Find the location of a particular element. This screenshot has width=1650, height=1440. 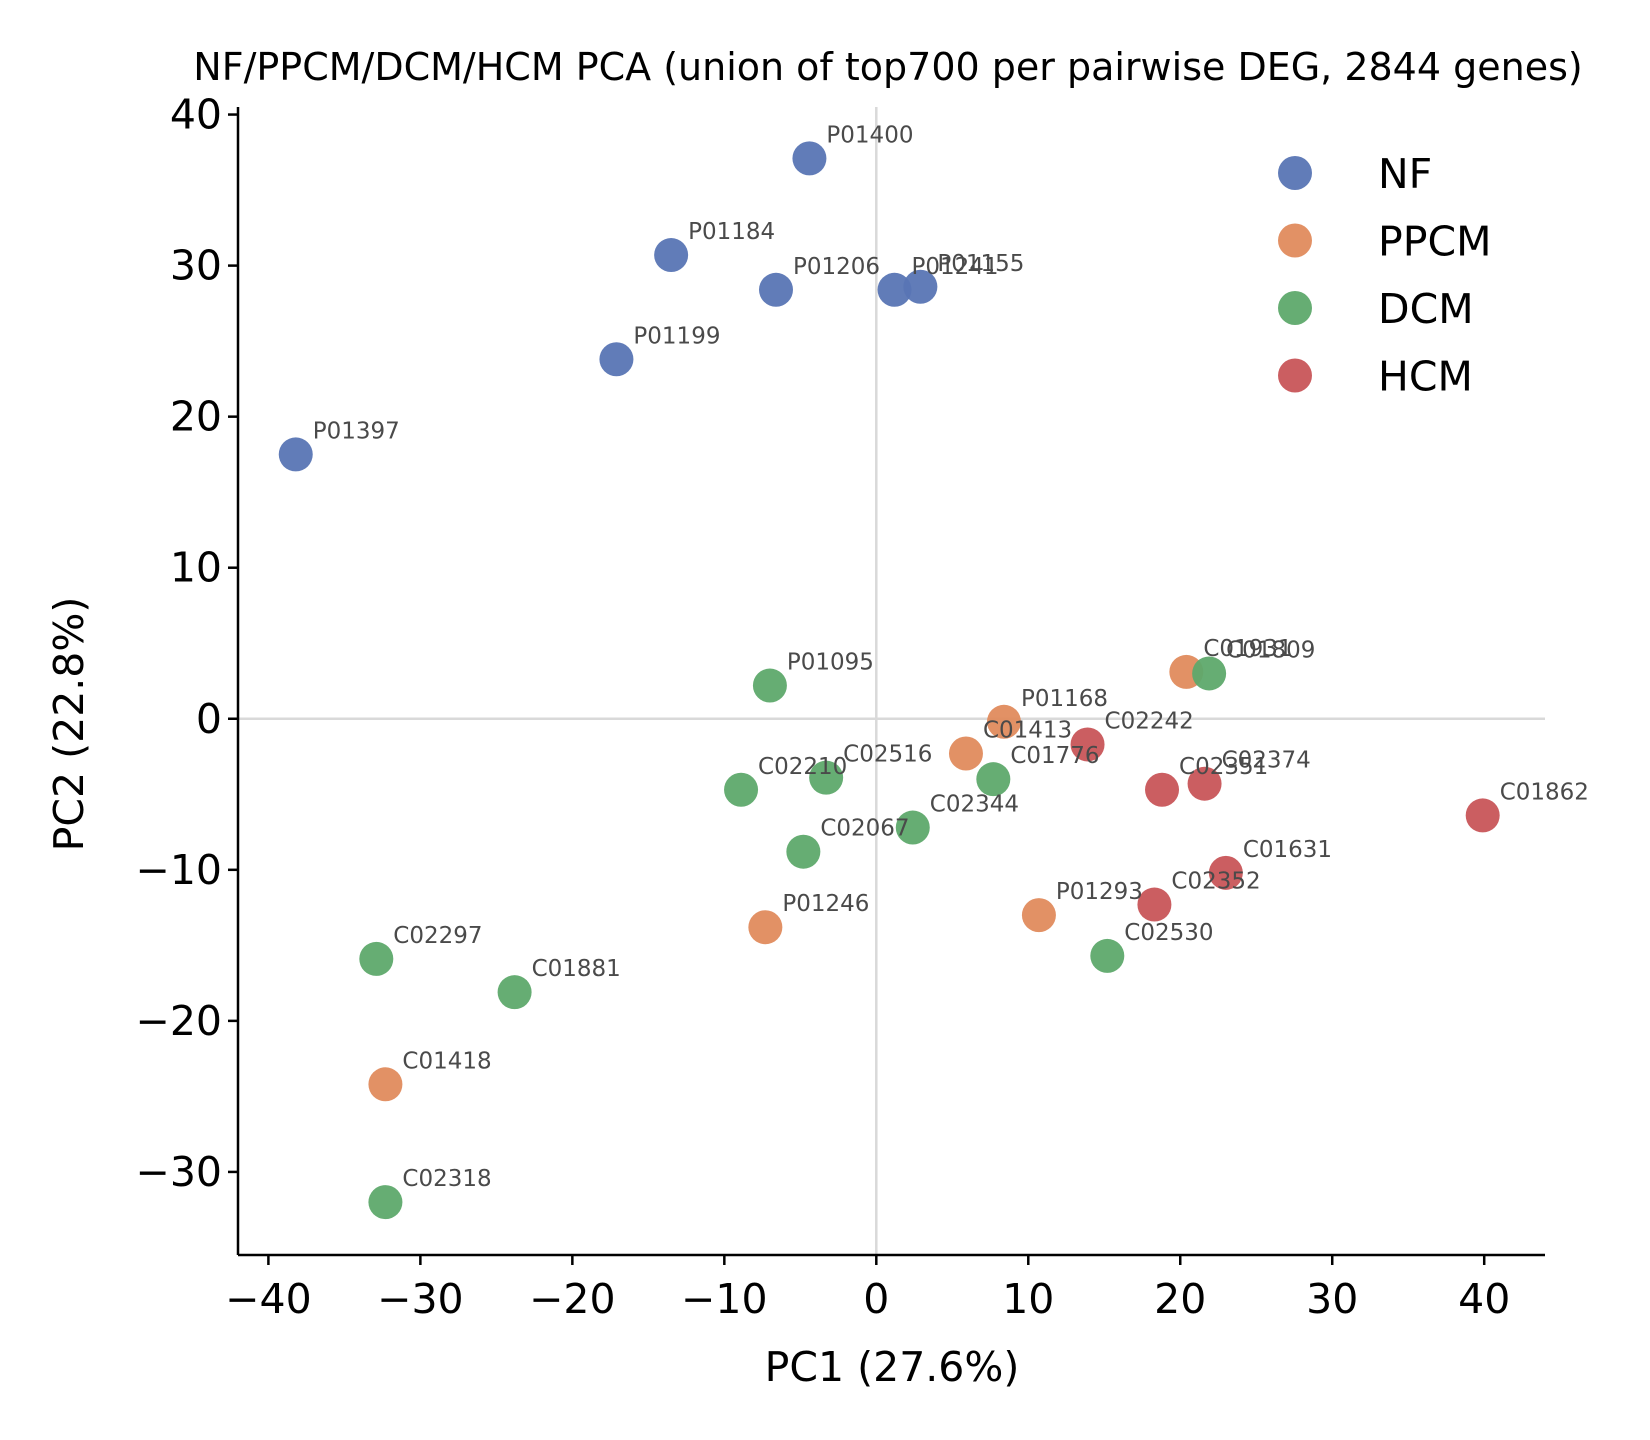

point-label: C02297 is located at coordinates (437, 936).